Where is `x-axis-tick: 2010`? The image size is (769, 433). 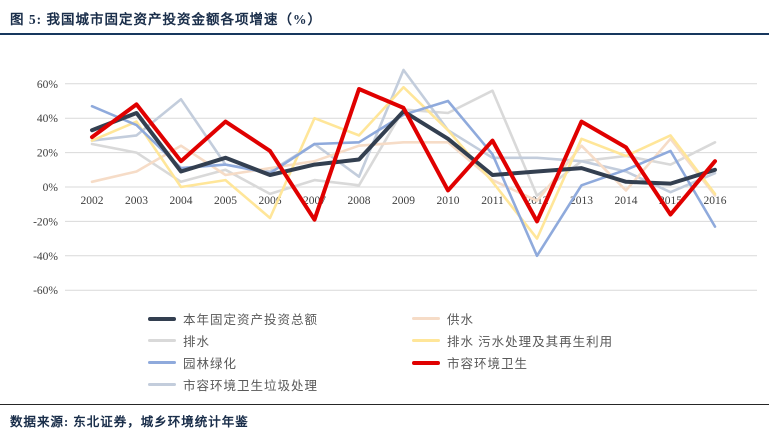
x-axis-tick: 2010 is located at coordinates (448, 201).